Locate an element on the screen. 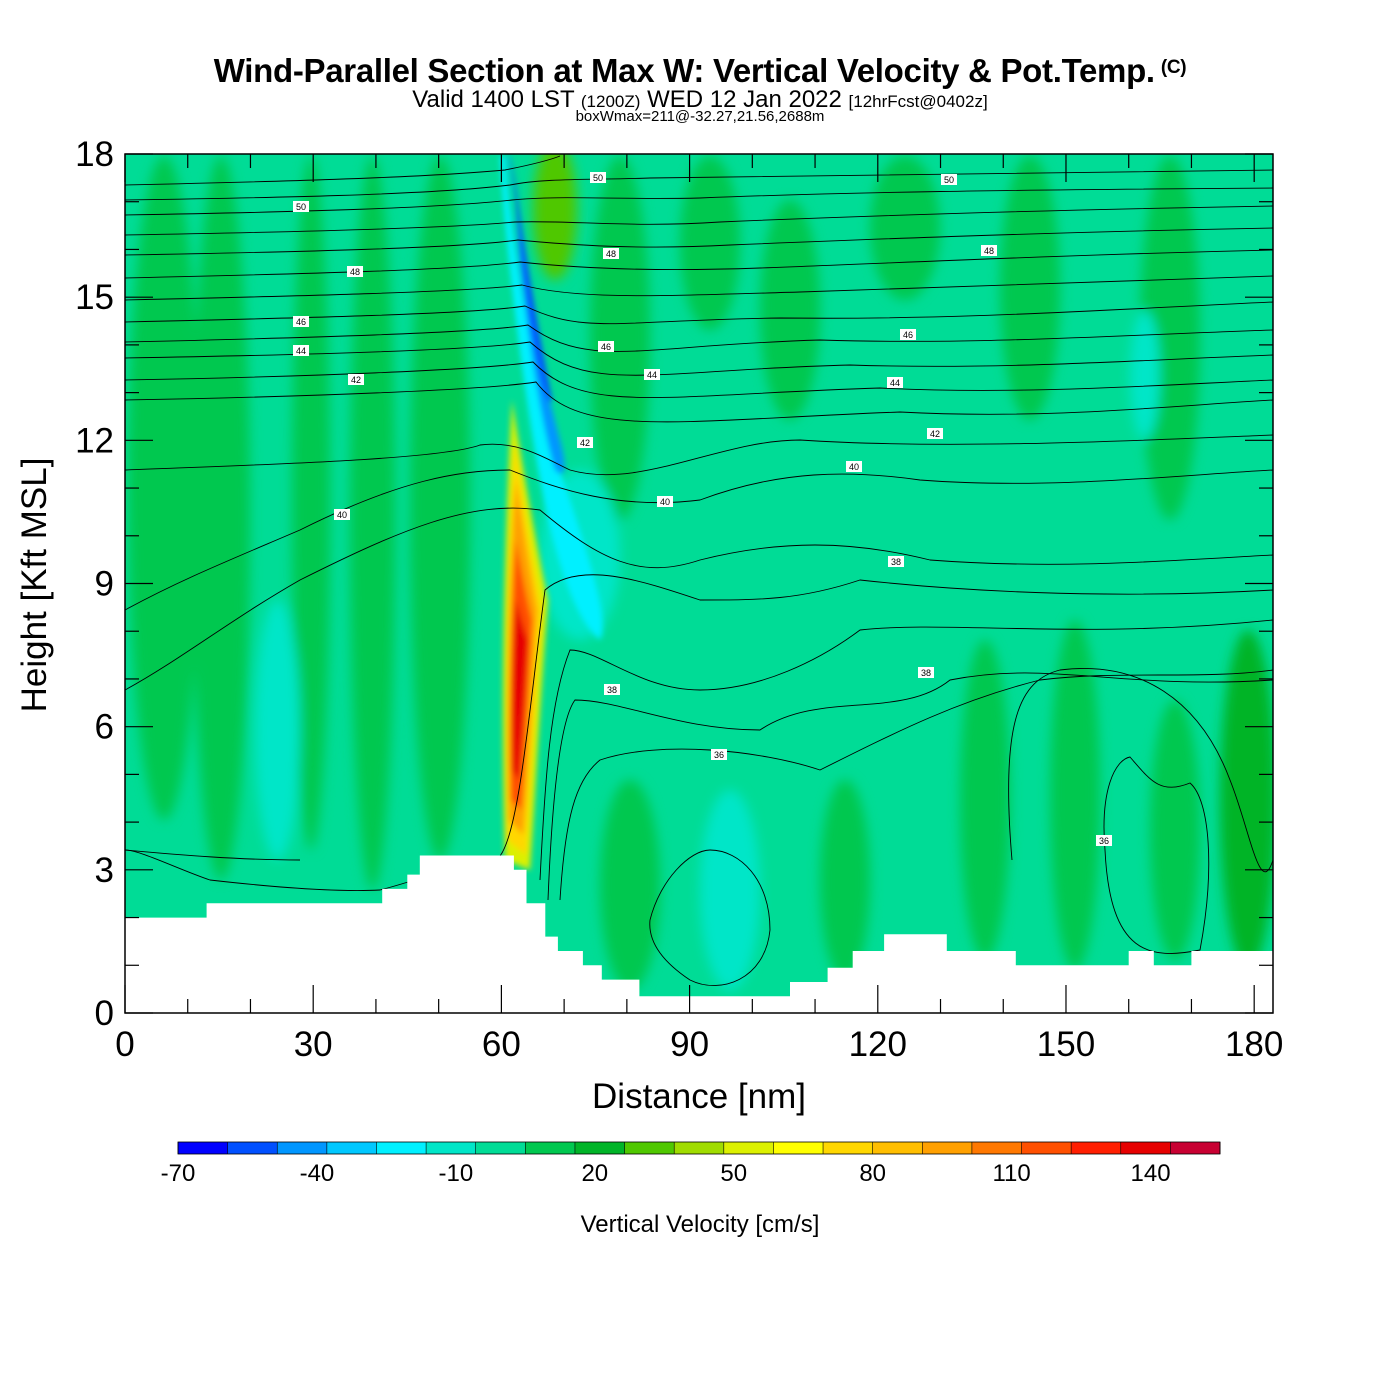 This screenshot has width=1400, height=1400. valid-date: WED 12 Jan 2022 is located at coordinates (744, 99).